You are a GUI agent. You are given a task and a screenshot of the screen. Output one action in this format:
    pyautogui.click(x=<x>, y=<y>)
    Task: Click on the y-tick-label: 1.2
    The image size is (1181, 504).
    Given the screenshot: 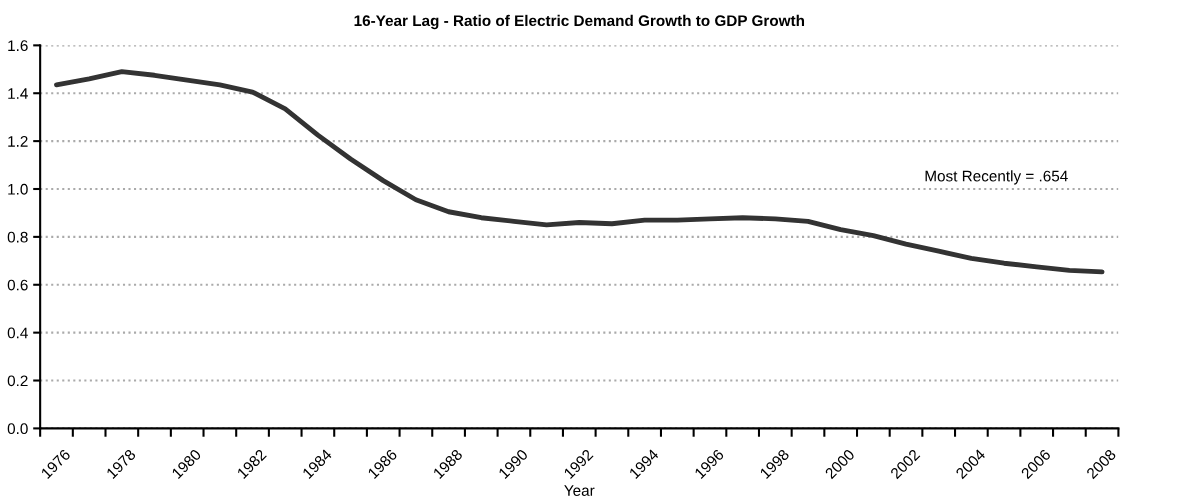 What is the action you would take?
    pyautogui.click(x=18, y=141)
    